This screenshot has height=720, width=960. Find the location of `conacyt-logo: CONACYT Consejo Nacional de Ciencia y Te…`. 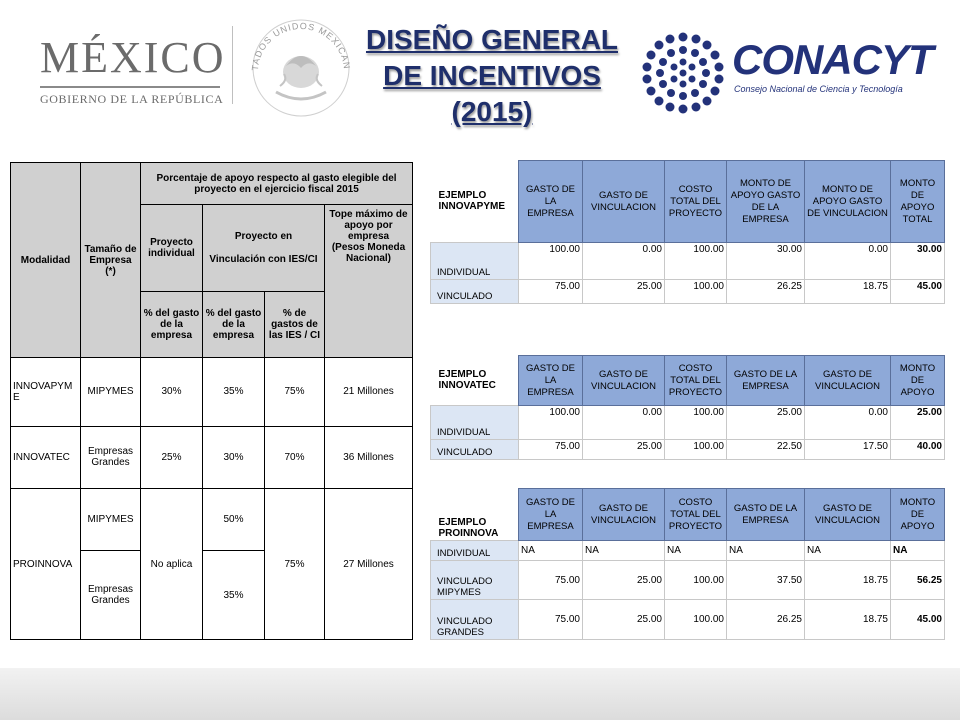

conacyt-logo: CONACYT Consejo Nacional de Ciencia y Te… is located at coordinates (790, 72).